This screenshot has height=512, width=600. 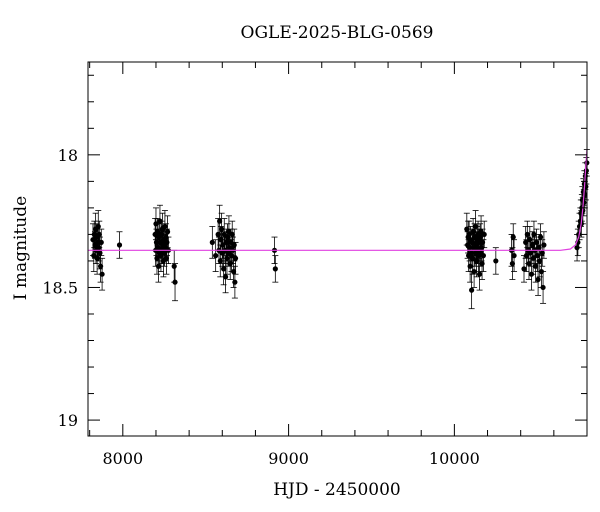 I want to click on x-tick-label: 8000, so click(x=122, y=458).